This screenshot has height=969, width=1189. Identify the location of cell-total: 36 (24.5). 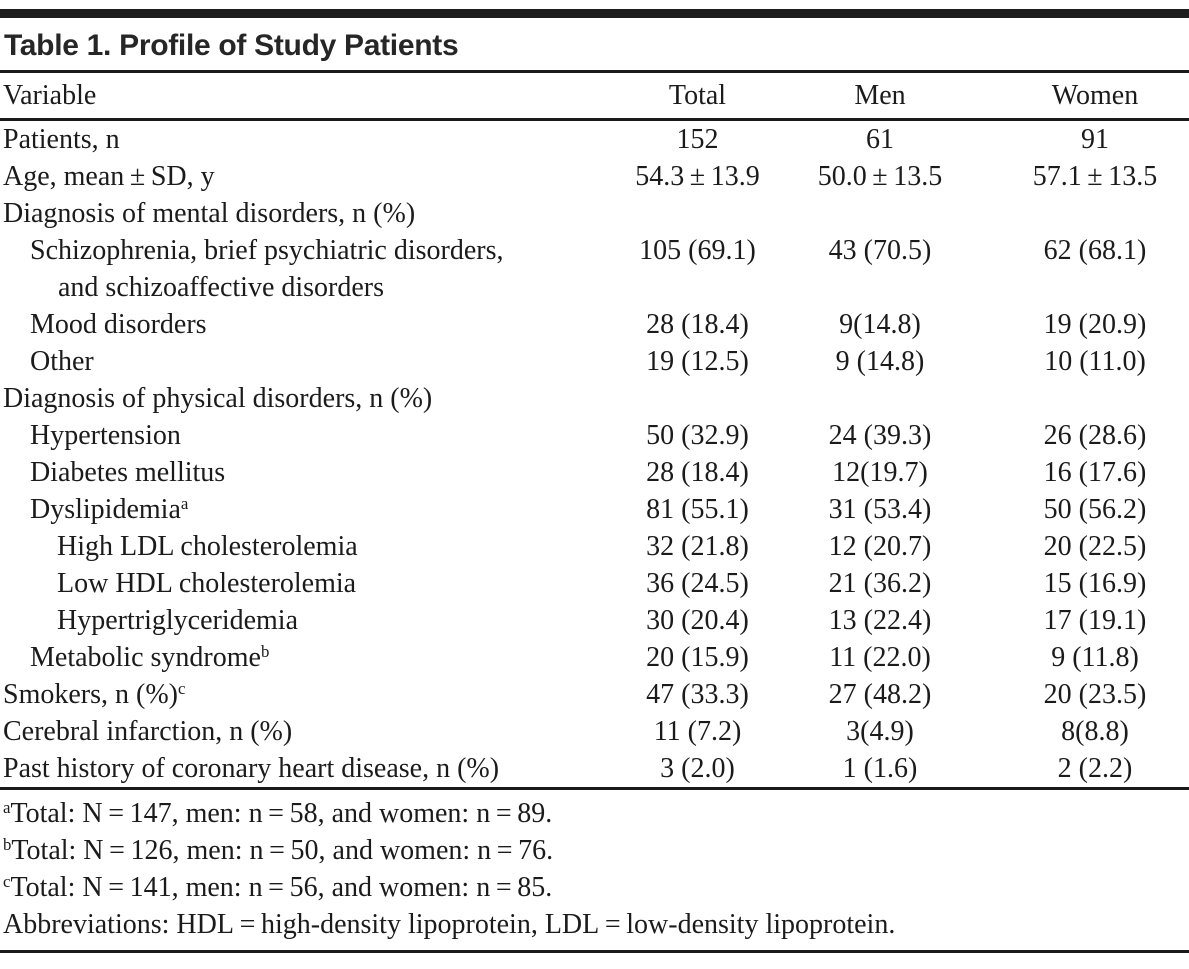
(697, 583).